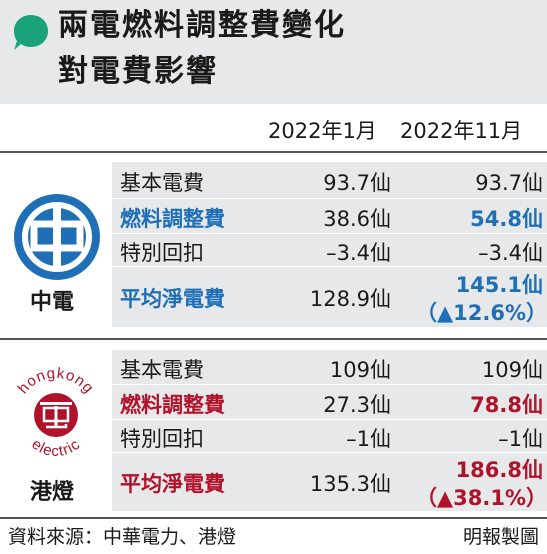 This screenshot has height=554, width=547. I want to click on hke-logo-ring-top: hongkong, so click(56, 381).